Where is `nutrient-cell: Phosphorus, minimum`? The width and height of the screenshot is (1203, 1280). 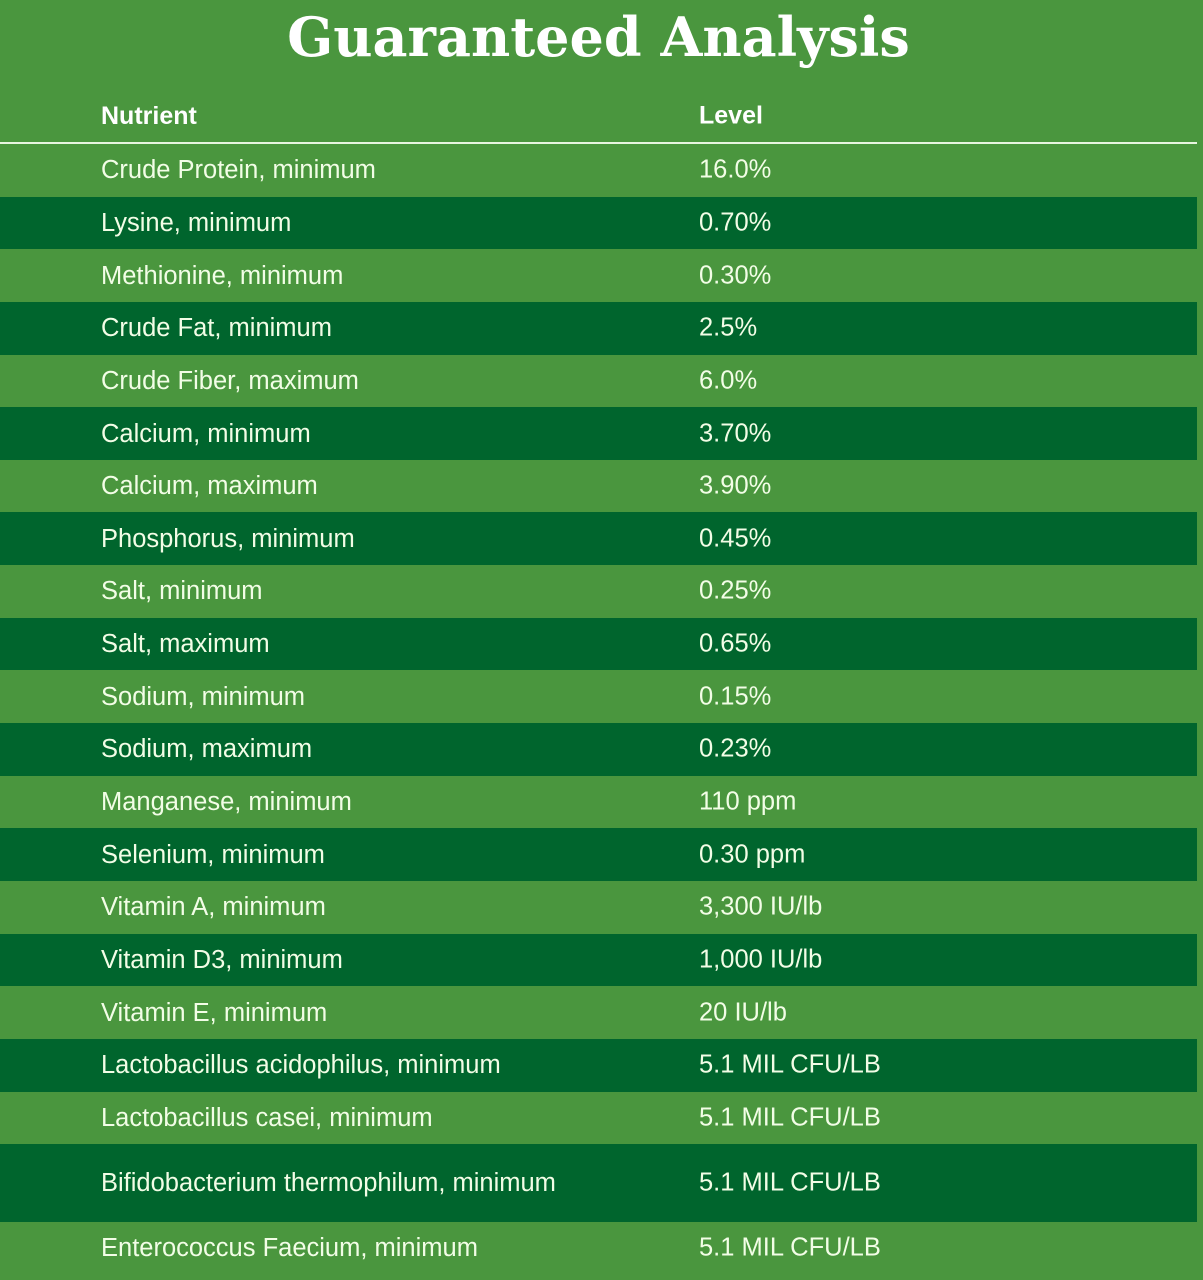
nutrient-cell: Phosphorus, minimum is located at coordinates (228, 538).